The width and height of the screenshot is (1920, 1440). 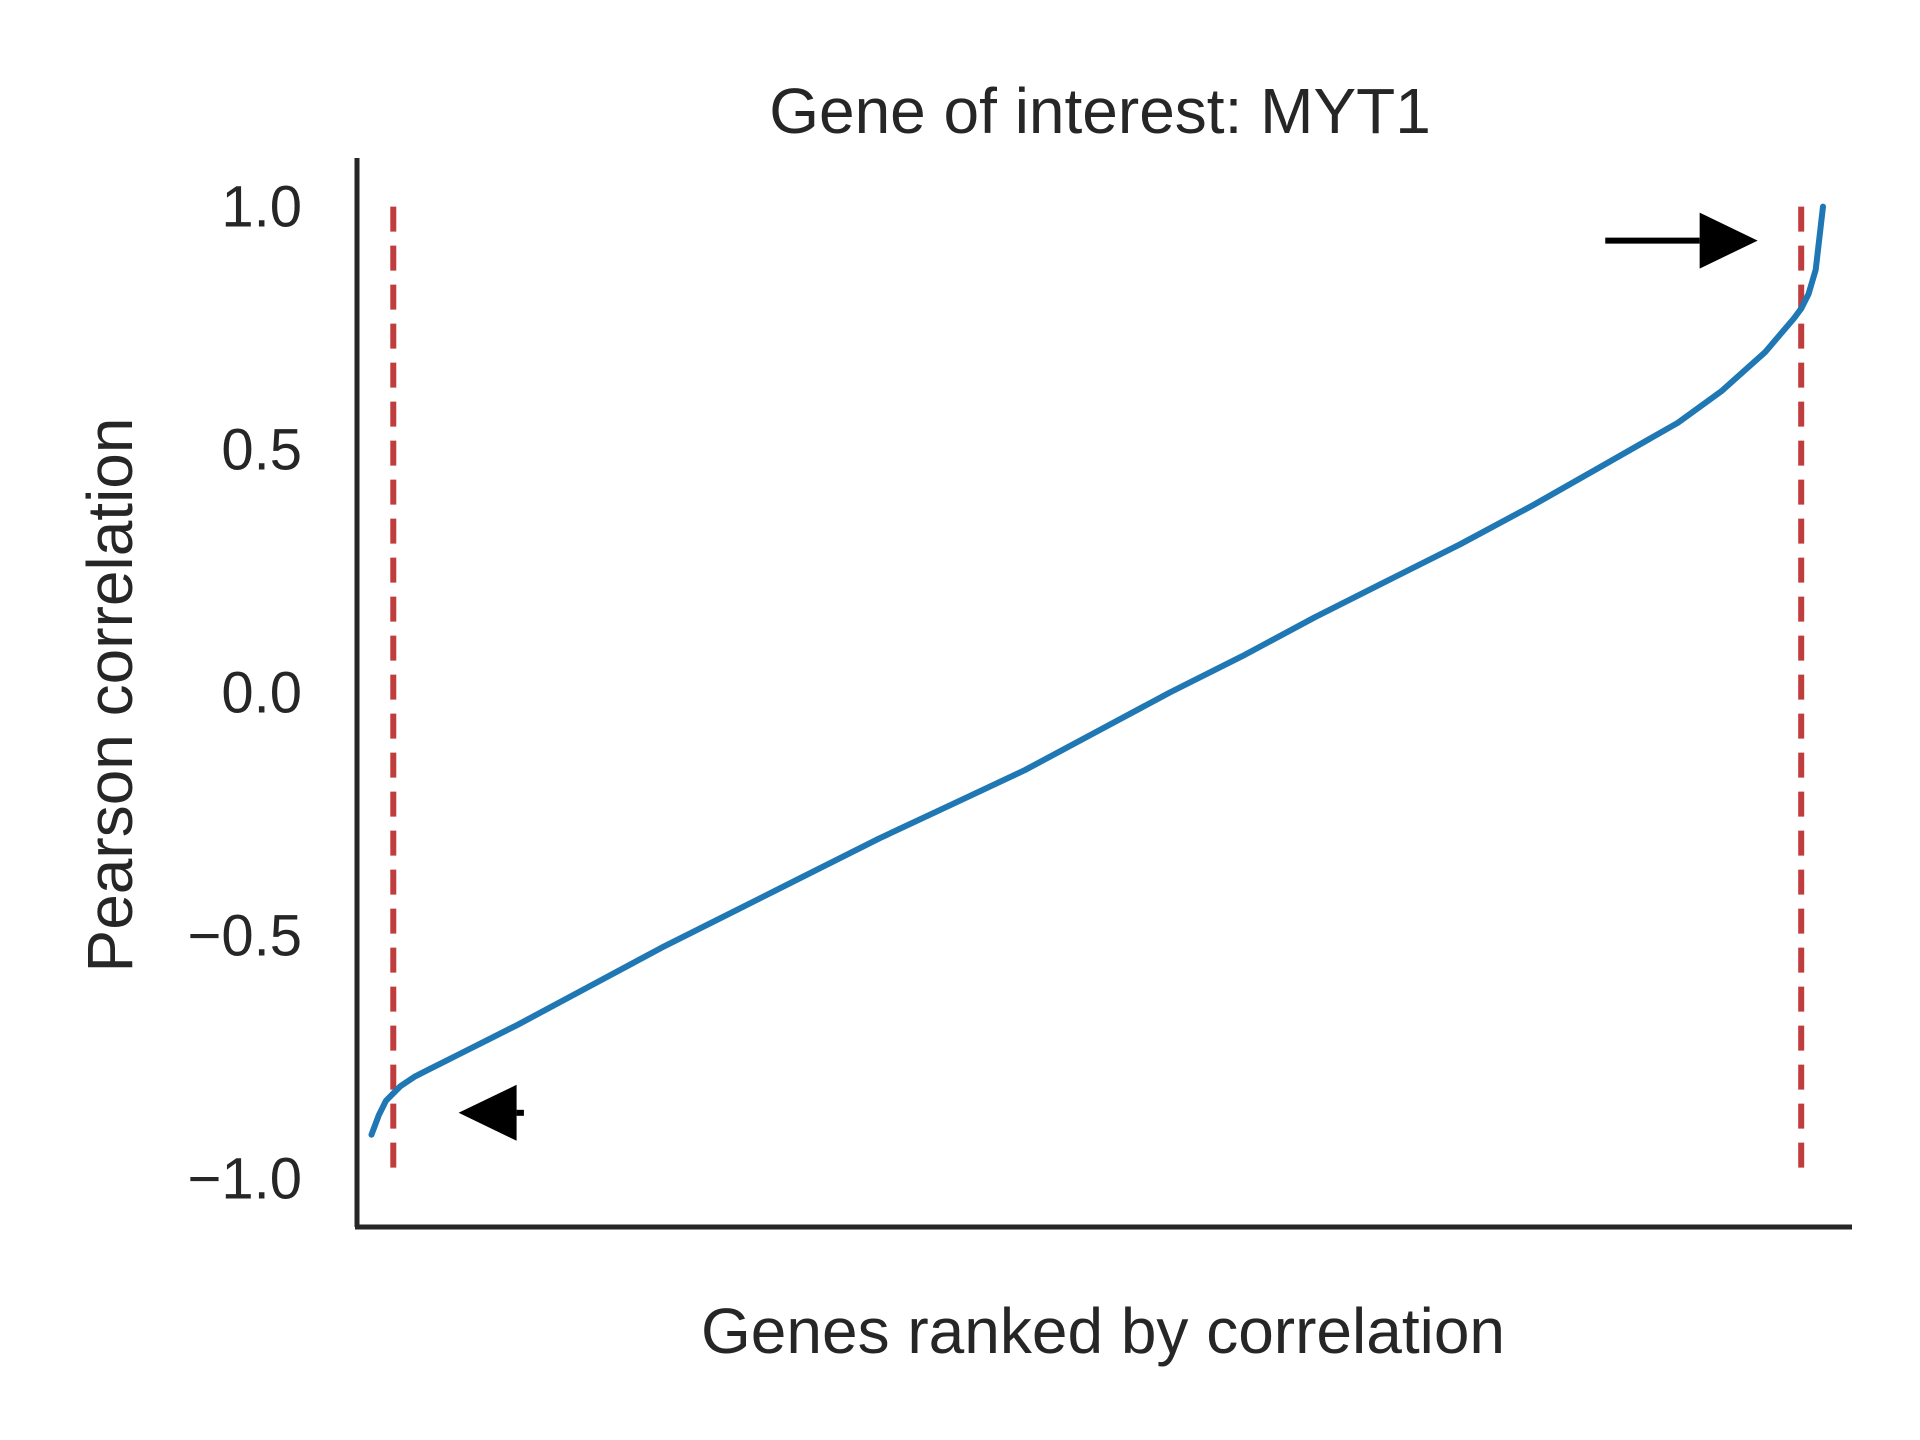 I want to click on arrow-right-icon, so click(x=1728, y=240).